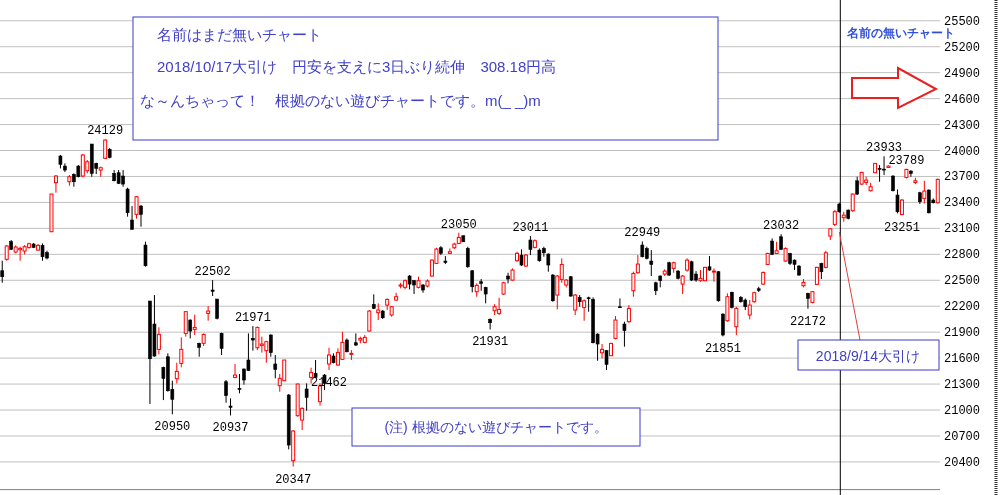 The height and width of the screenshot is (495, 1001). What do you see at coordinates (293, 479) in the screenshot?
I see `annotation: 20347` at bounding box center [293, 479].